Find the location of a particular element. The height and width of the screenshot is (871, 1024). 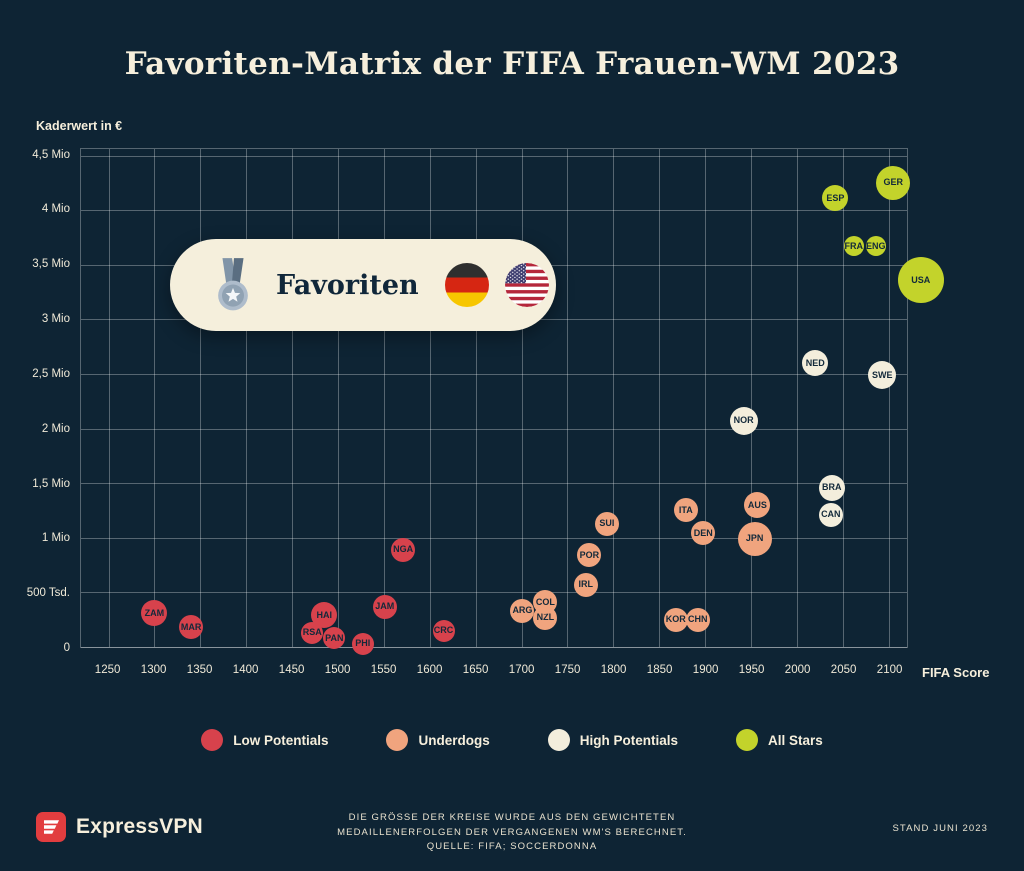

expressvpn-logo-text: ExpressVPN is located at coordinates (139, 826).